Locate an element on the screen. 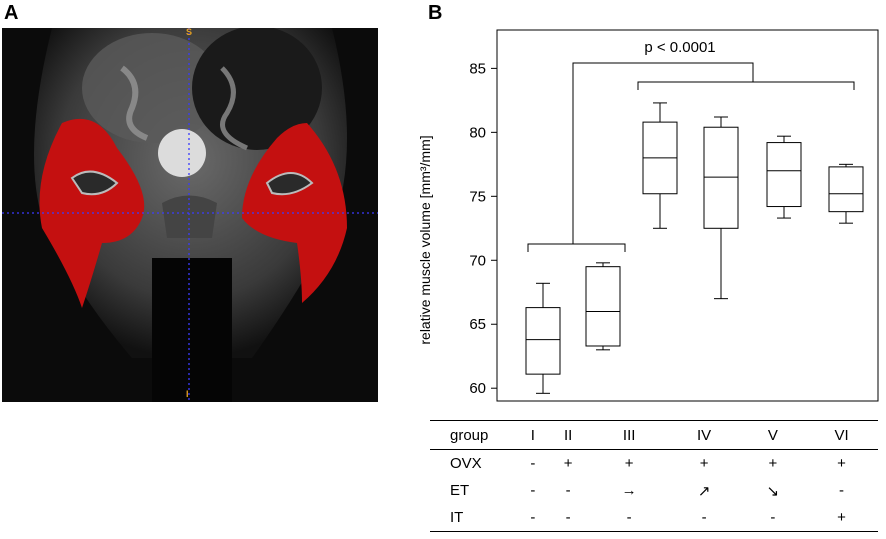 The width and height of the screenshot is (886, 539). table-cell: ↗ is located at coordinates (704, 491).